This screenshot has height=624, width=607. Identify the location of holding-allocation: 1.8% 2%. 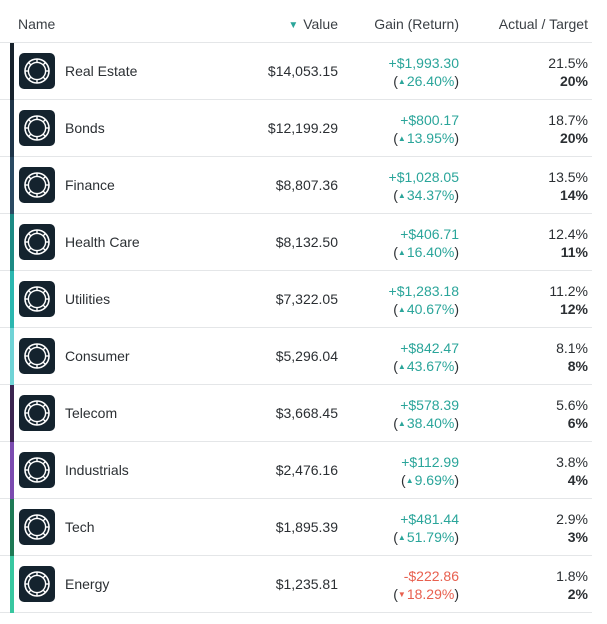
(572, 585).